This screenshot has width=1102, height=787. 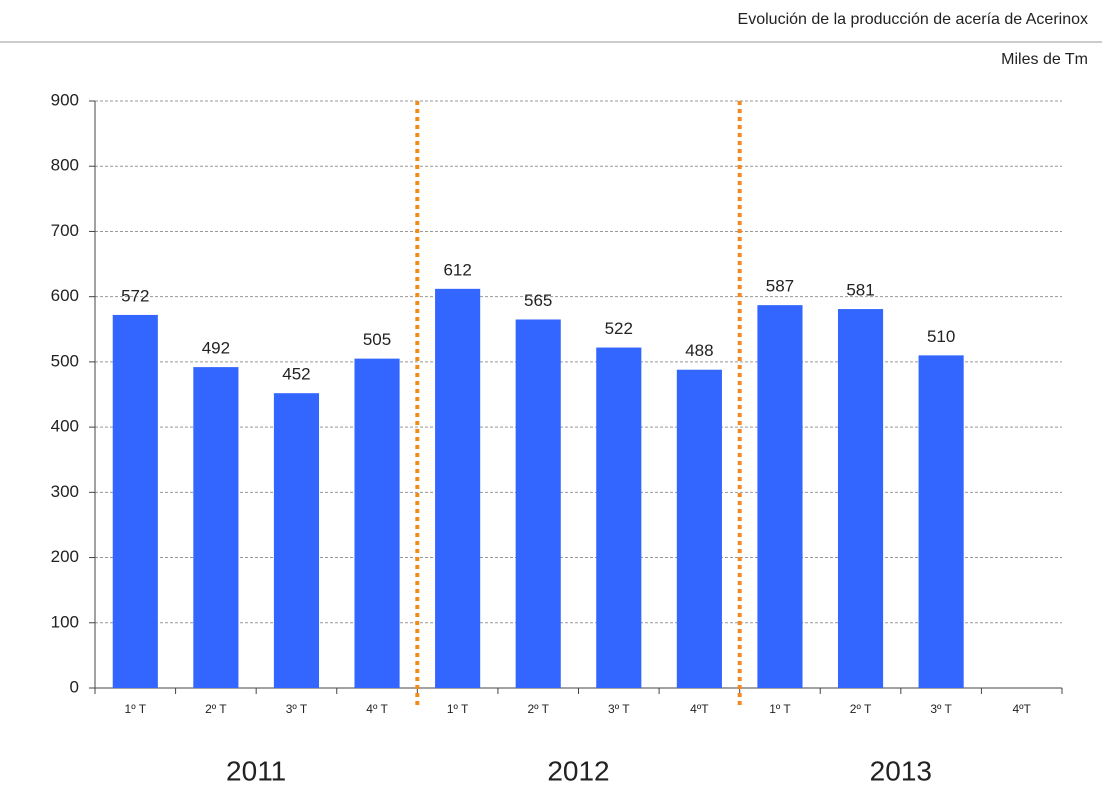 What do you see at coordinates (699, 350) in the screenshot?
I see `data-label: 488` at bounding box center [699, 350].